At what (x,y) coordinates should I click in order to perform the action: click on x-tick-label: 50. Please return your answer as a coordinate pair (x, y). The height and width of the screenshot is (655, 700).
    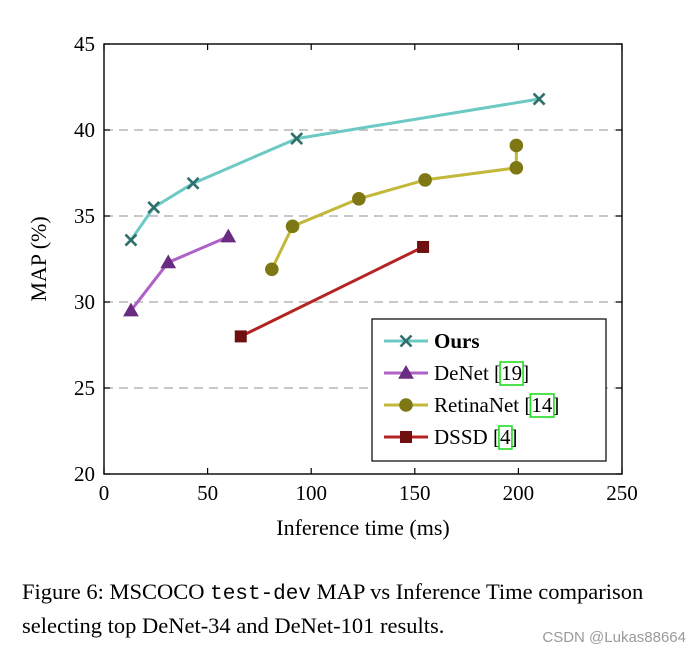
    Looking at the image, I should click on (207, 493).